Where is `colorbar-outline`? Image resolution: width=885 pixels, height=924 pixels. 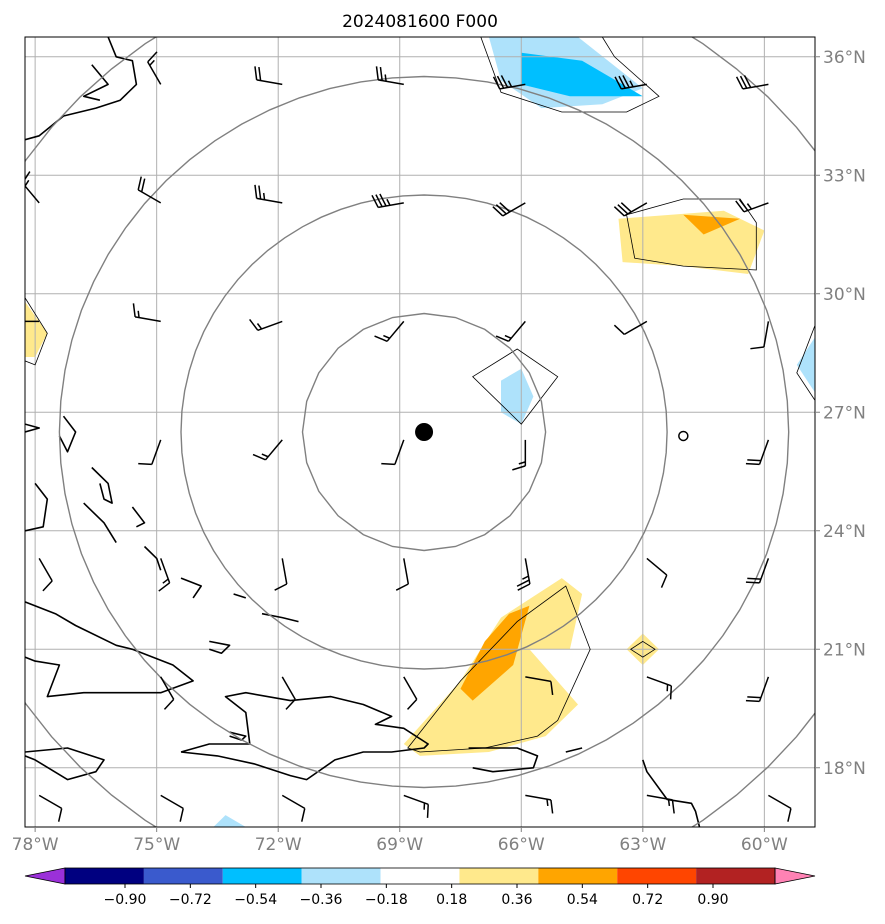
colorbar-outline is located at coordinates (420, 876).